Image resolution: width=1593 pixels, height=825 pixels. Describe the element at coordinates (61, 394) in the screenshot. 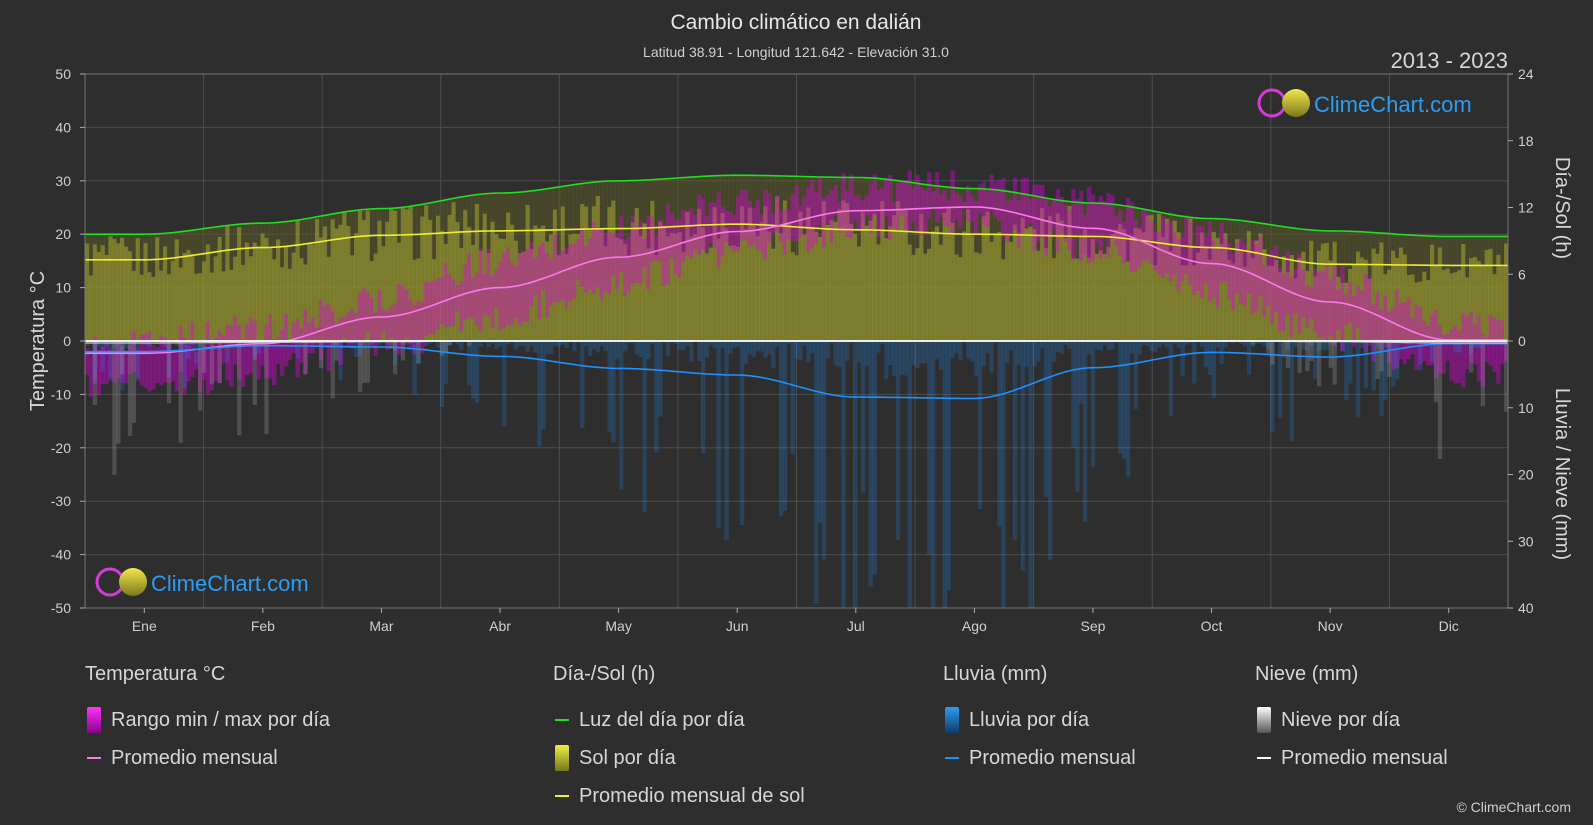

I see `tick-label-temperature: -10` at that location.